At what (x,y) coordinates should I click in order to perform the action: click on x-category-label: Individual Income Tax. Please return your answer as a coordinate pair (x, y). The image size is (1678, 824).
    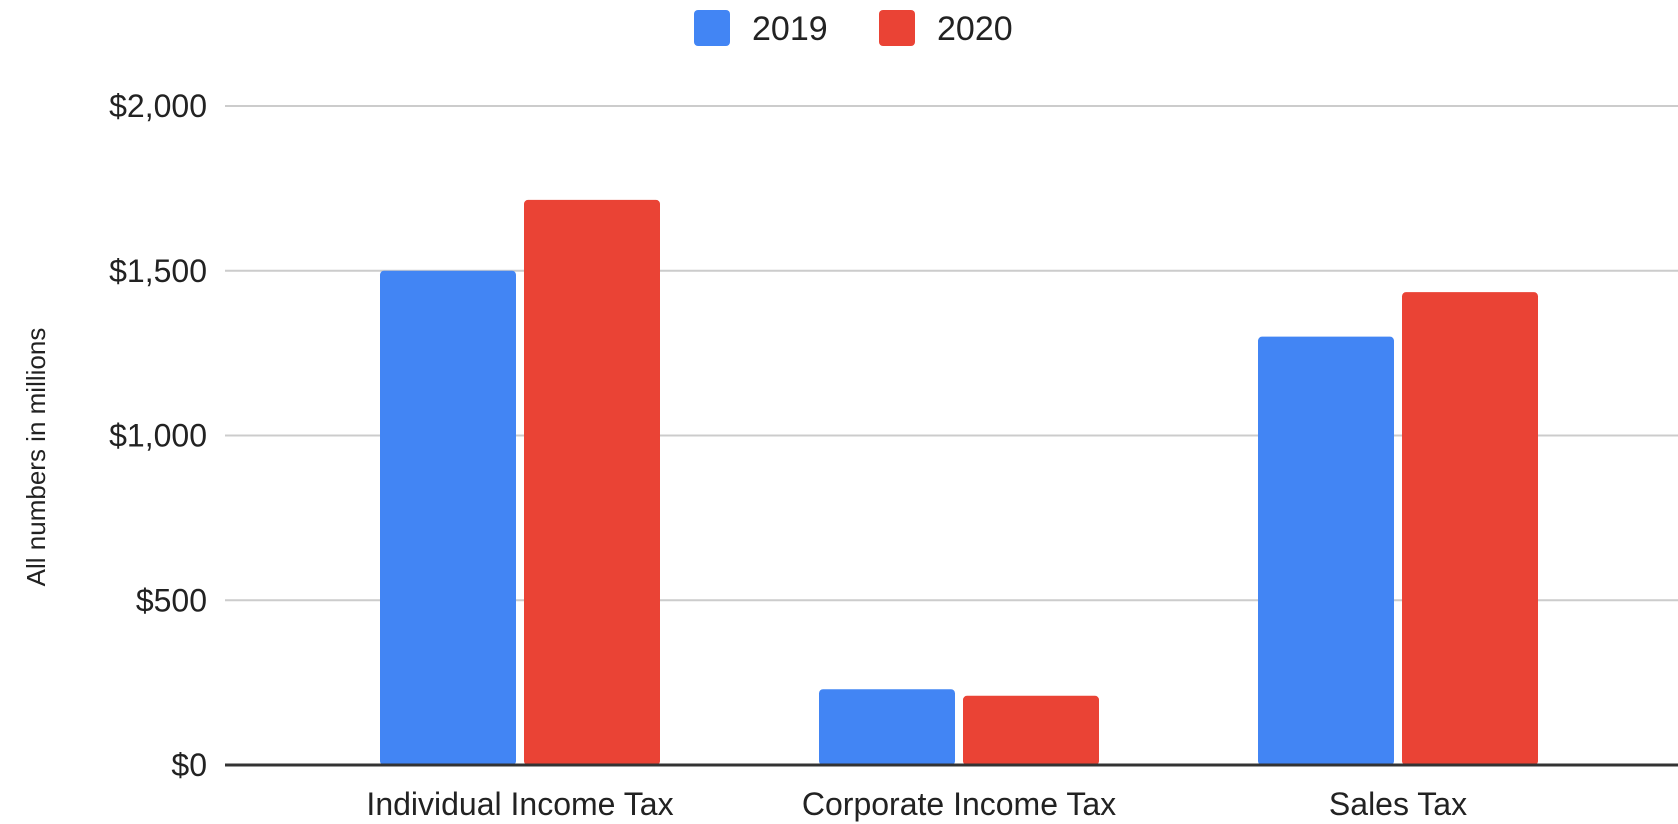
    Looking at the image, I should click on (519, 804).